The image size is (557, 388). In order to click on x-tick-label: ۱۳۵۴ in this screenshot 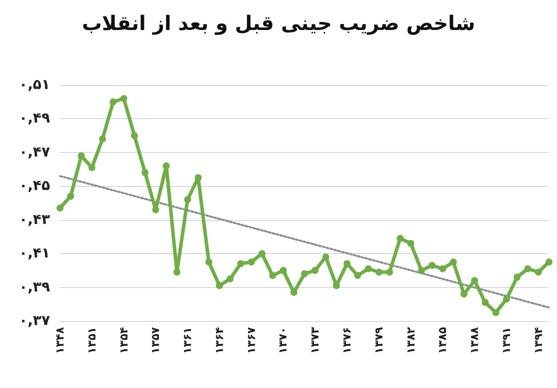, I will do `click(123, 340)`.